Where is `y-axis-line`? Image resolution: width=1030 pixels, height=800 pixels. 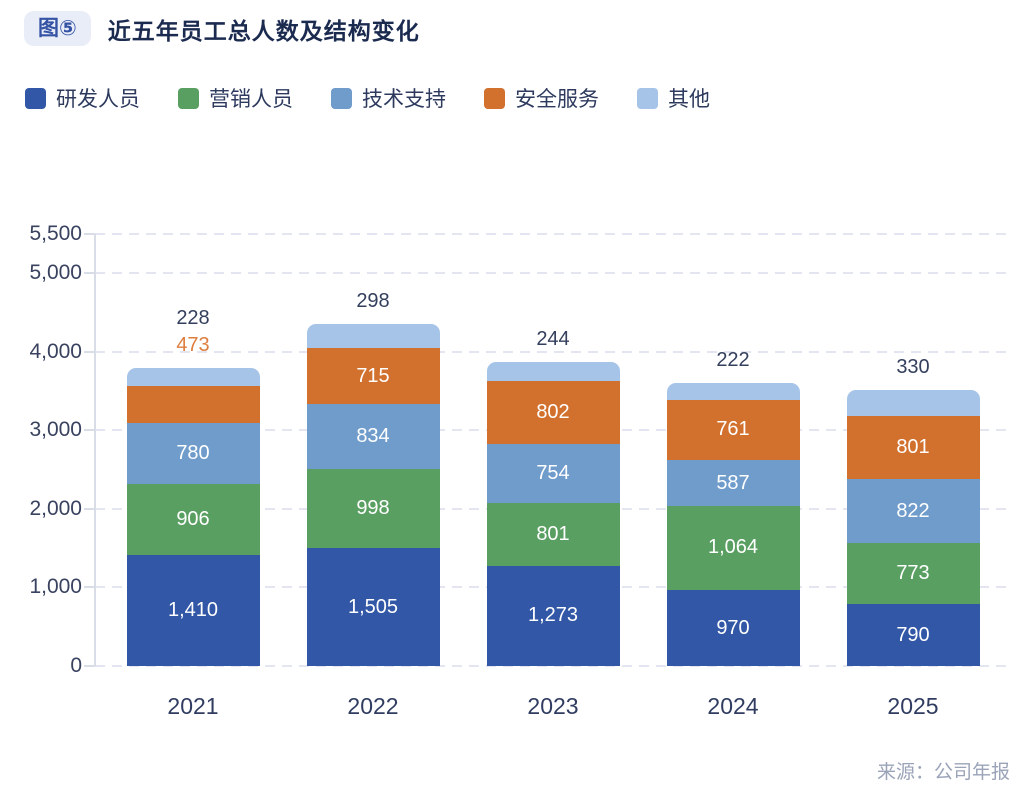
y-axis-line is located at coordinates (95, 450).